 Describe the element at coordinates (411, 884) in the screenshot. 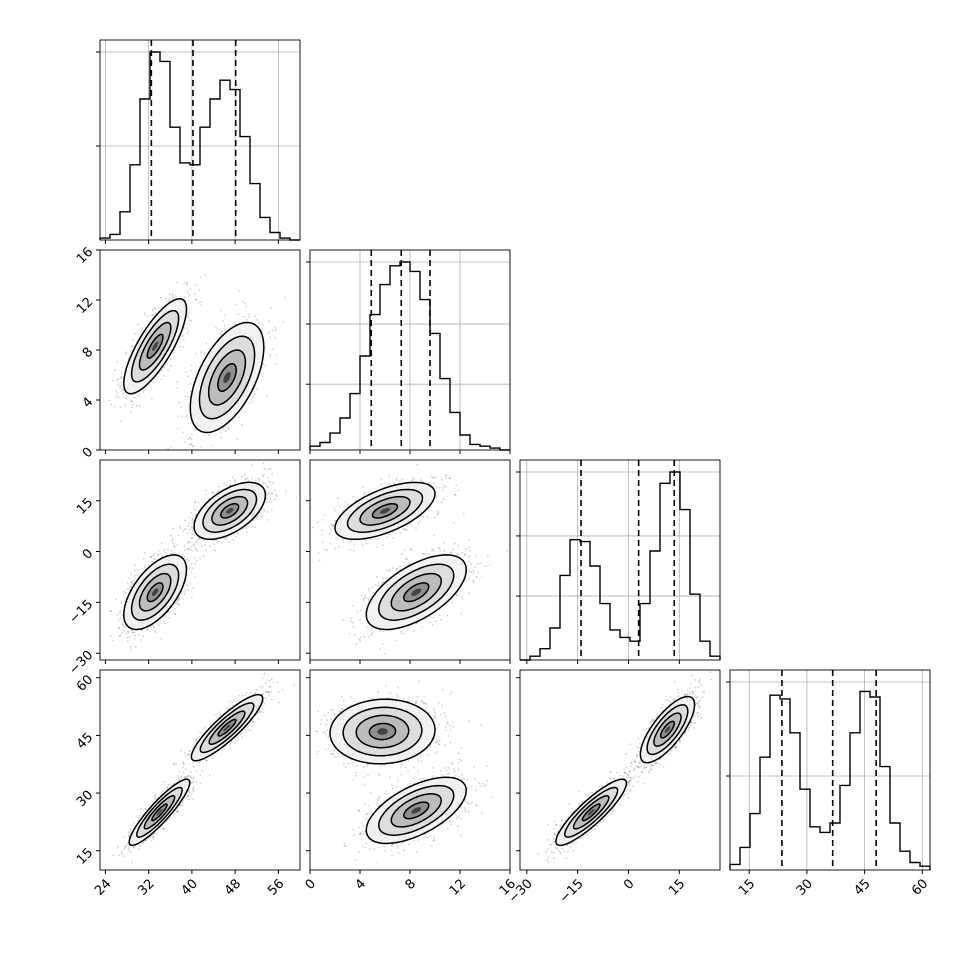

I see `x-tick-label-1-2: 8` at that location.